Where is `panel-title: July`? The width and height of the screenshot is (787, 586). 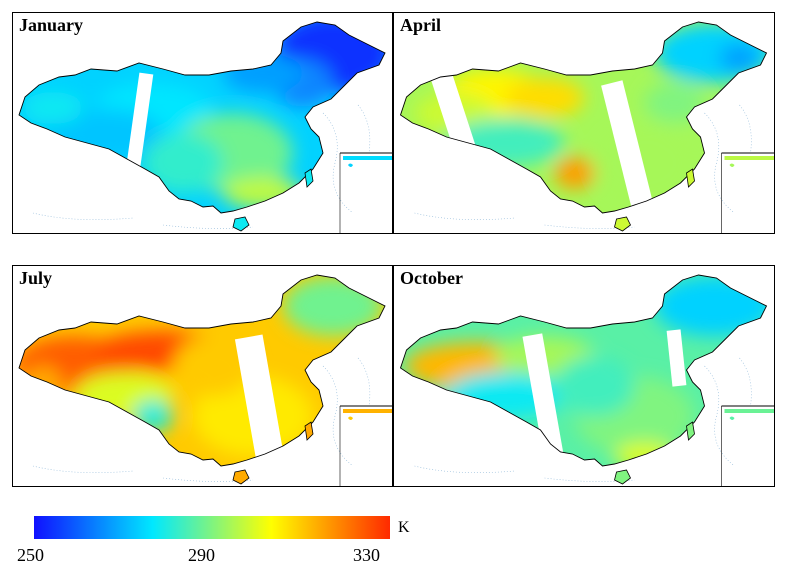
panel-title: July is located at coordinates (36, 278).